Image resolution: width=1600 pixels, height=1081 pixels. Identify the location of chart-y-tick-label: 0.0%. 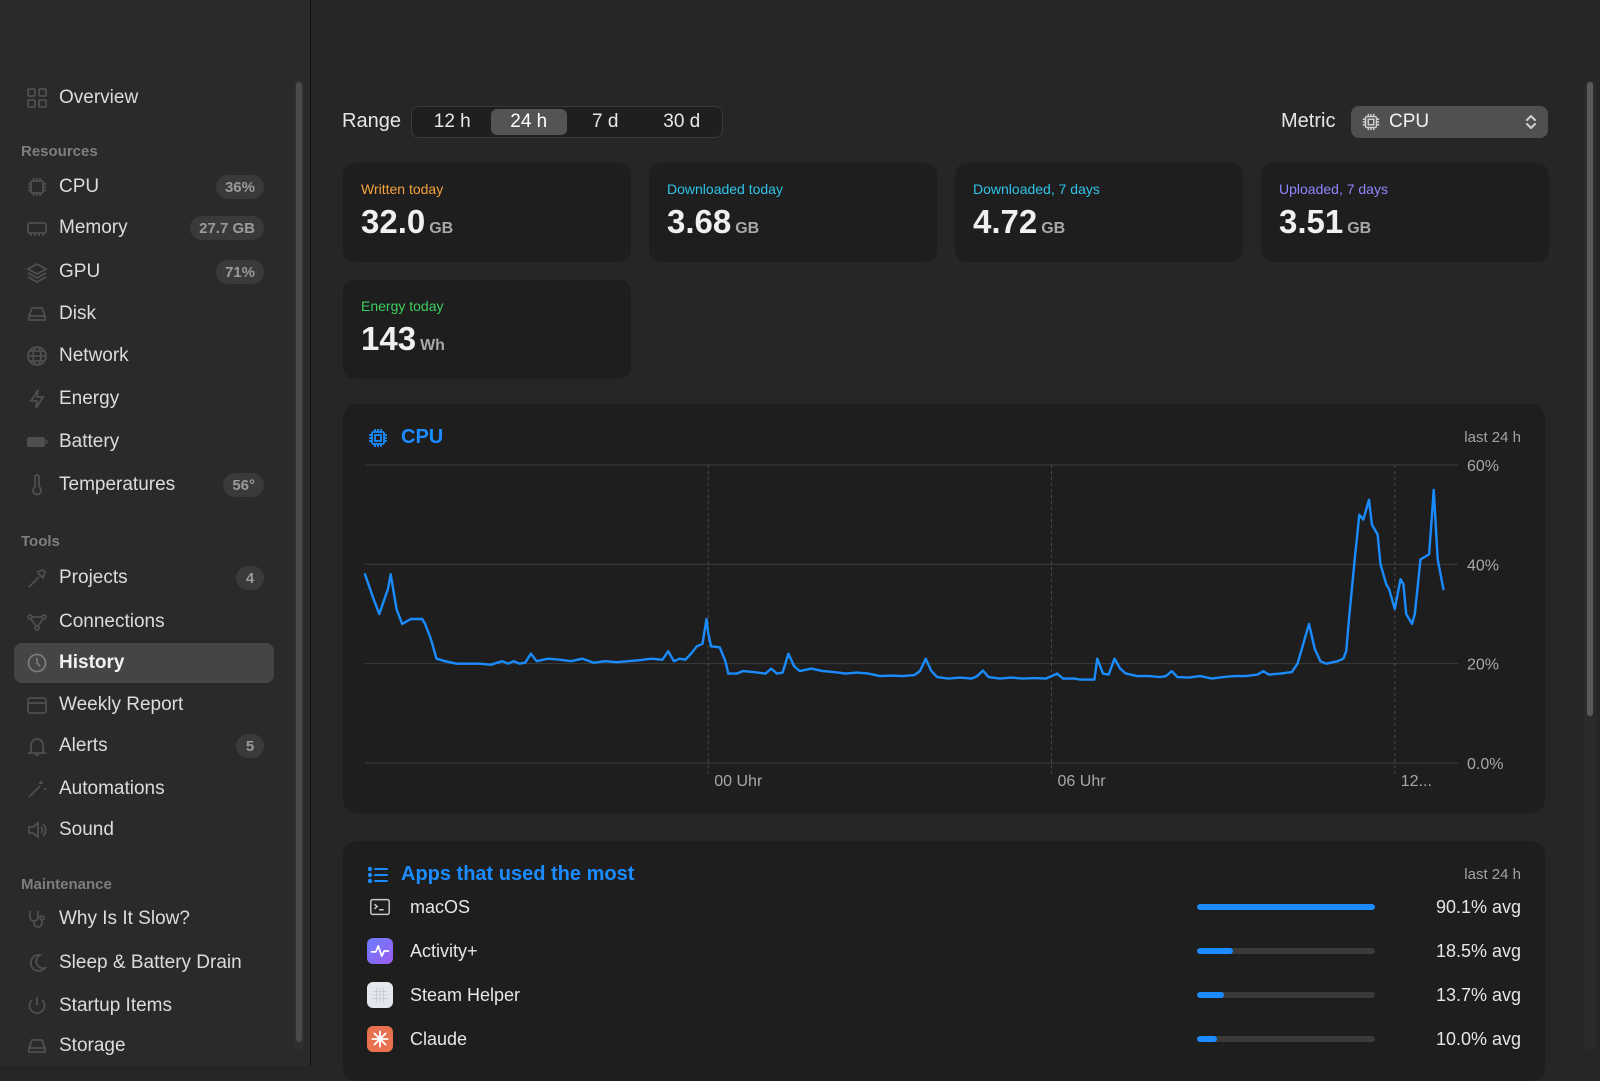
(1485, 764).